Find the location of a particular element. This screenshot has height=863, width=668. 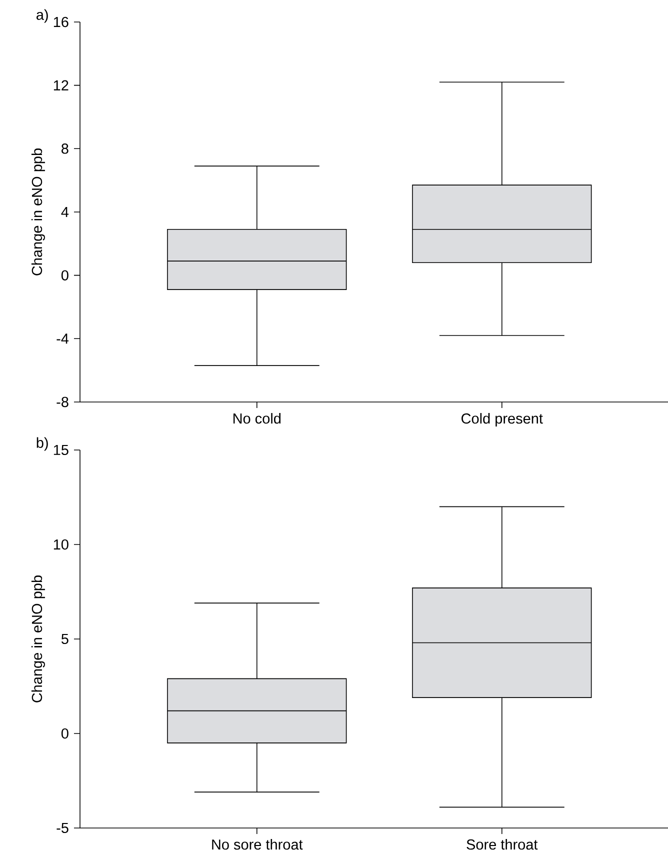

y-tick-label: 4 is located at coordinates (65, 212).